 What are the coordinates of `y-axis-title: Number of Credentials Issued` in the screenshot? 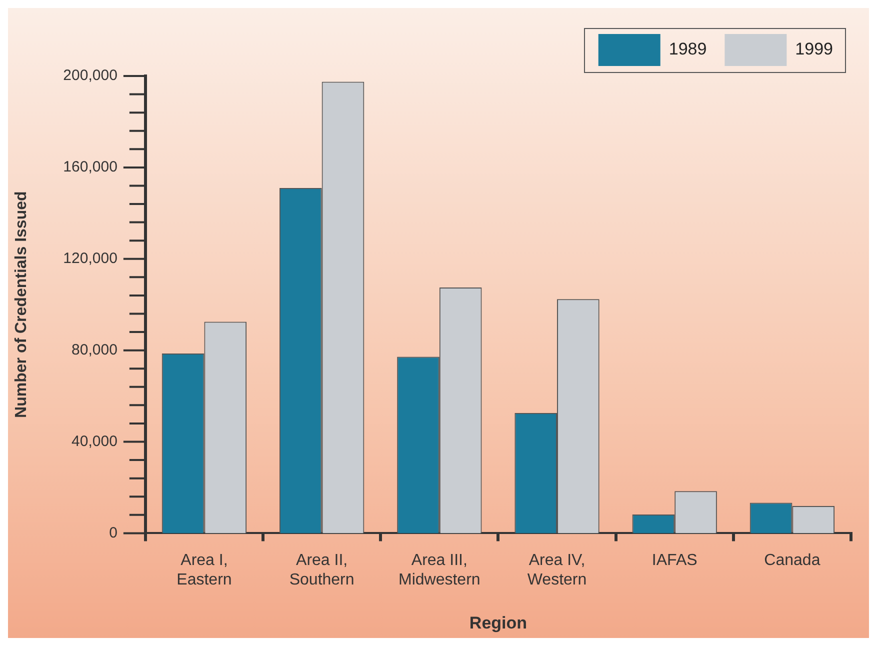 It's located at (21, 304).